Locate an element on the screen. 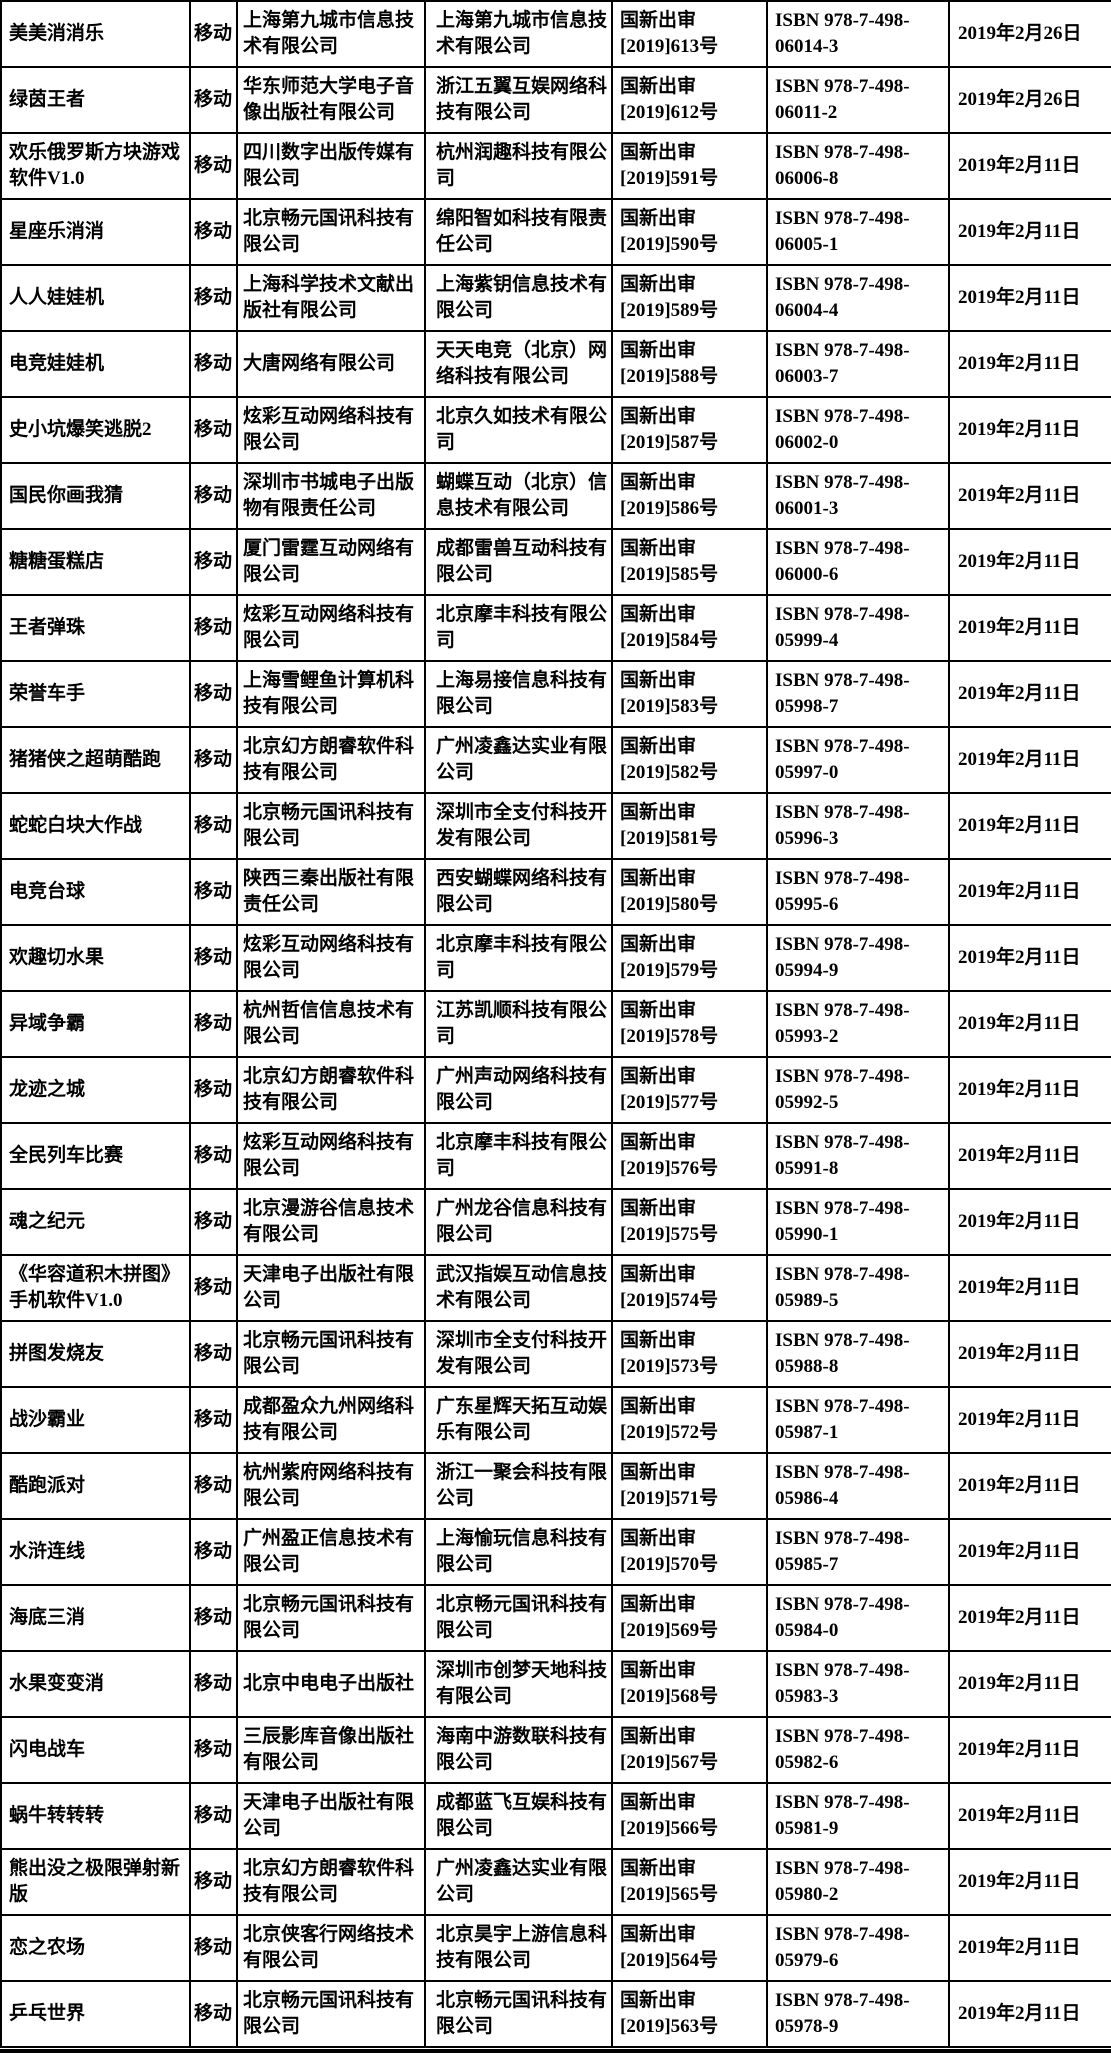 This screenshot has height=2053, width=1111. cell-approval-number: 国新出审[2019]588号 is located at coordinates (689, 364).